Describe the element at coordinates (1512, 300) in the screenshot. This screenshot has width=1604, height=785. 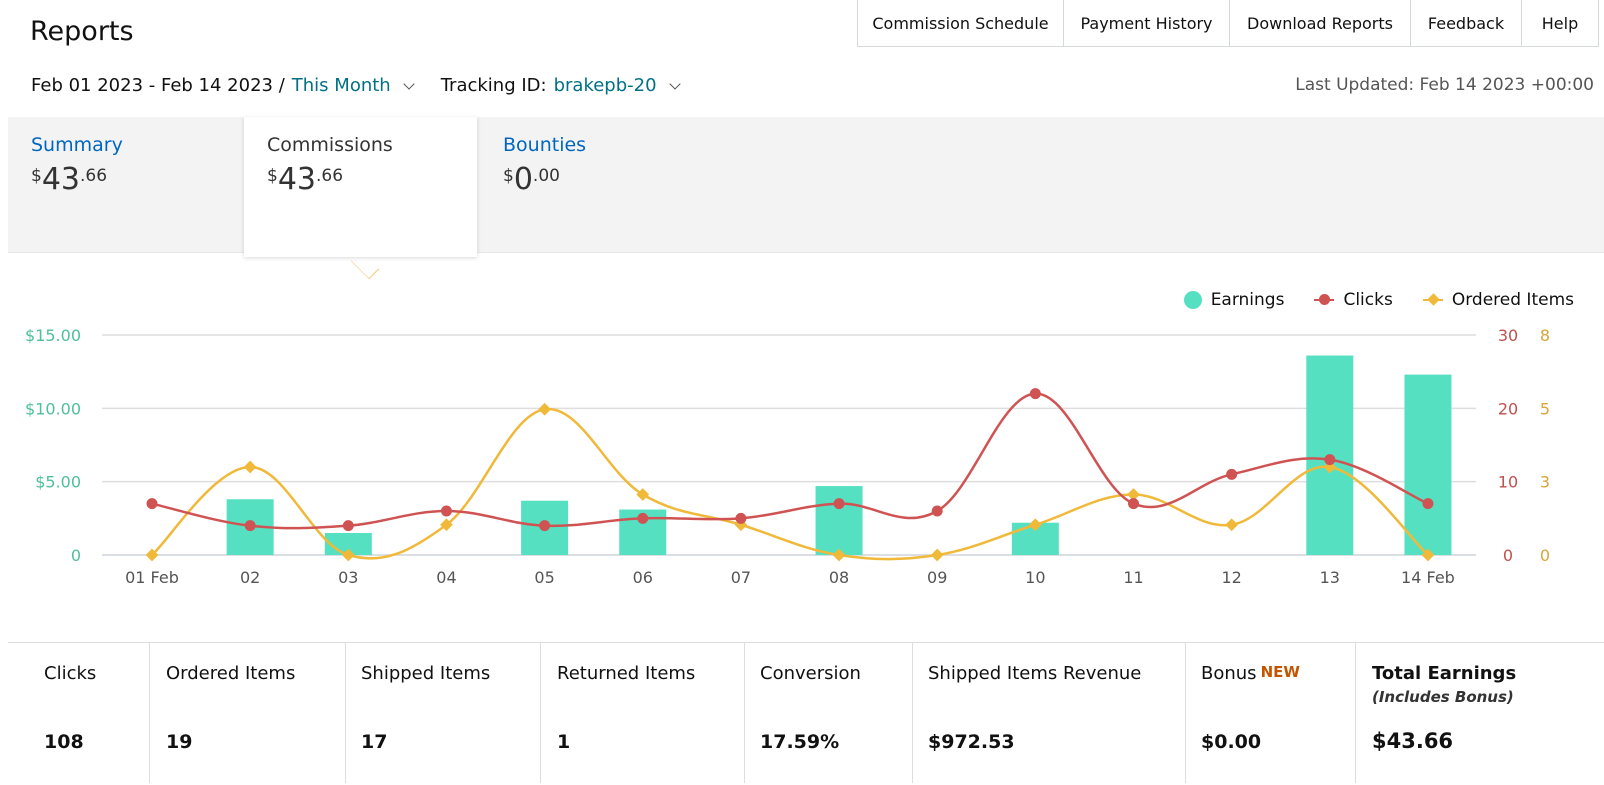
I see `legend-ordered-items-label: Ordered Items` at that location.